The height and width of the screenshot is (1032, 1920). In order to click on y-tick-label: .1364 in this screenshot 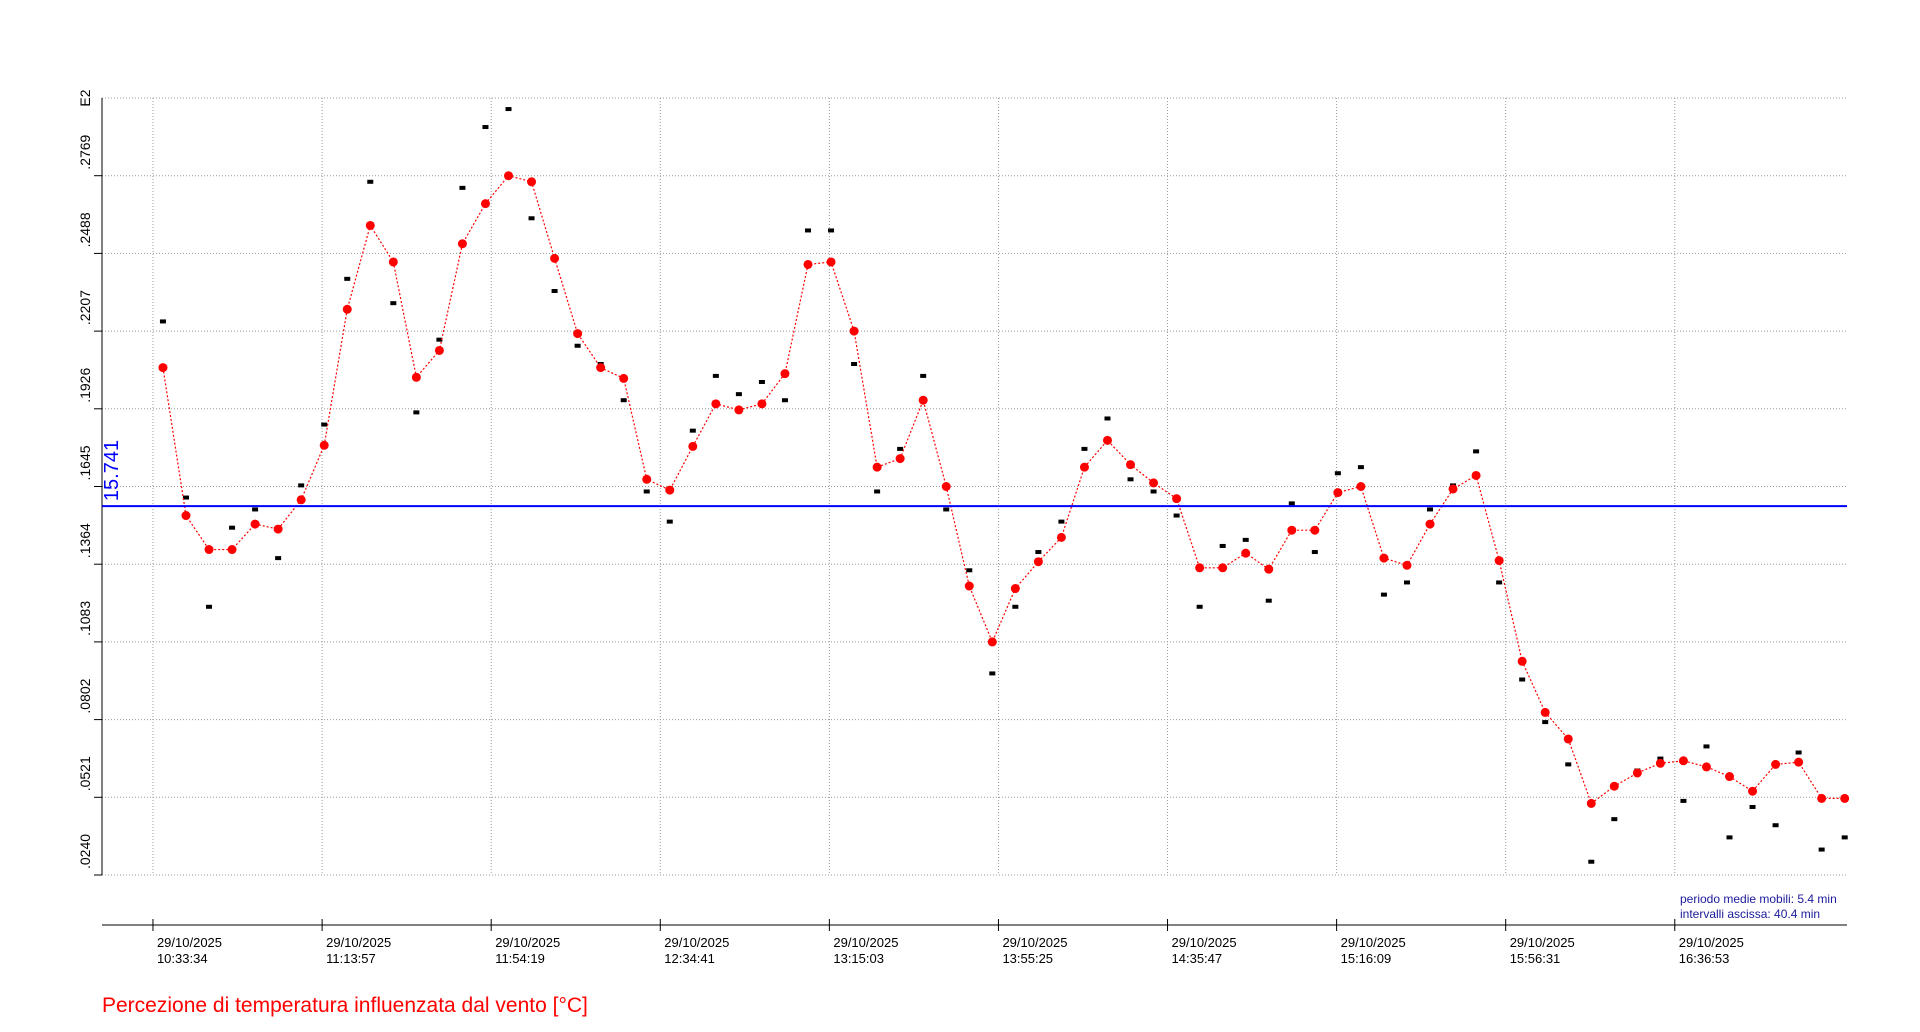, I will do `click(85, 540)`.